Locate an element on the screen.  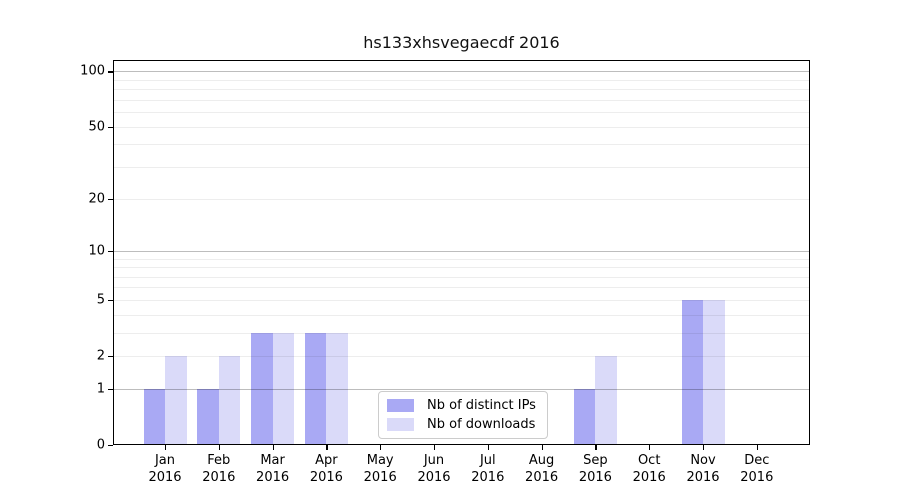
bar-downloads-apr is located at coordinates (337, 388).